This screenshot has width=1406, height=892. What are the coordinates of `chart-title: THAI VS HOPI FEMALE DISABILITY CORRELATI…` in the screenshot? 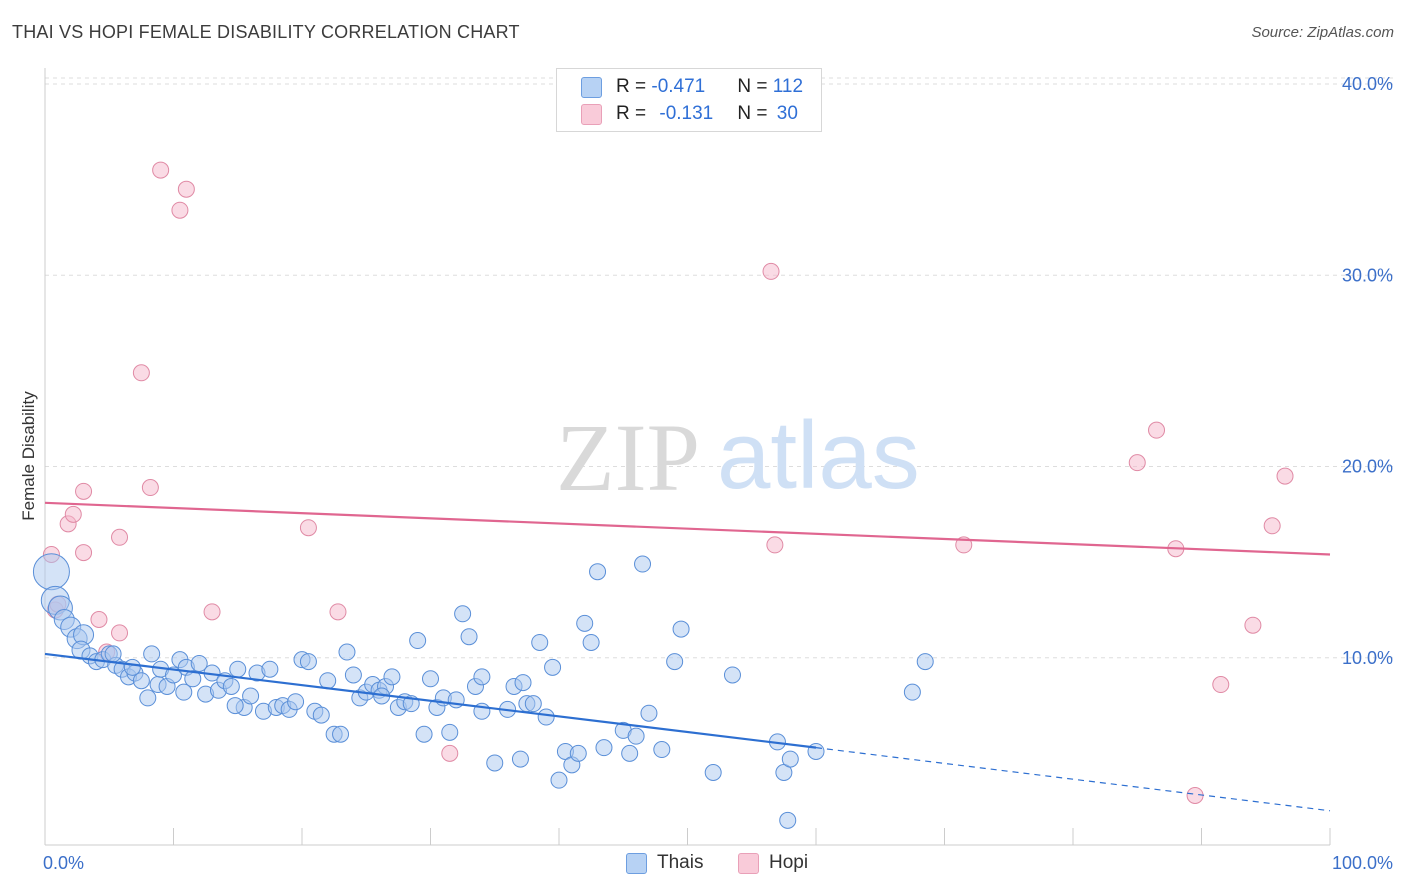 It's located at (266, 32).